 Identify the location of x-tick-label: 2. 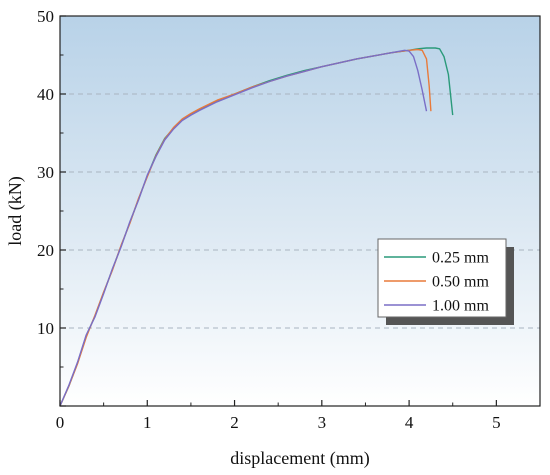
(234, 422).